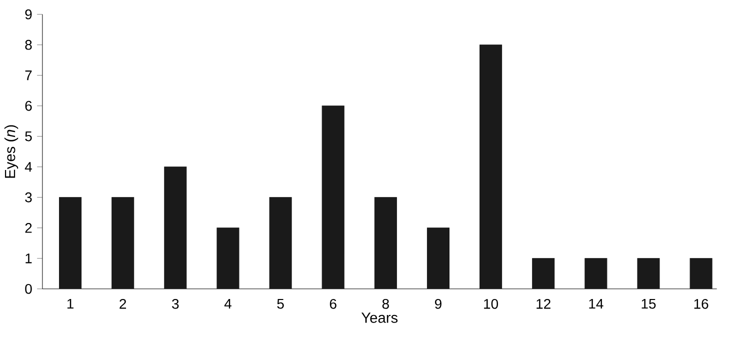 This screenshot has width=755, height=362. I want to click on y-axis-title: Eyes (n), so click(11, 151).